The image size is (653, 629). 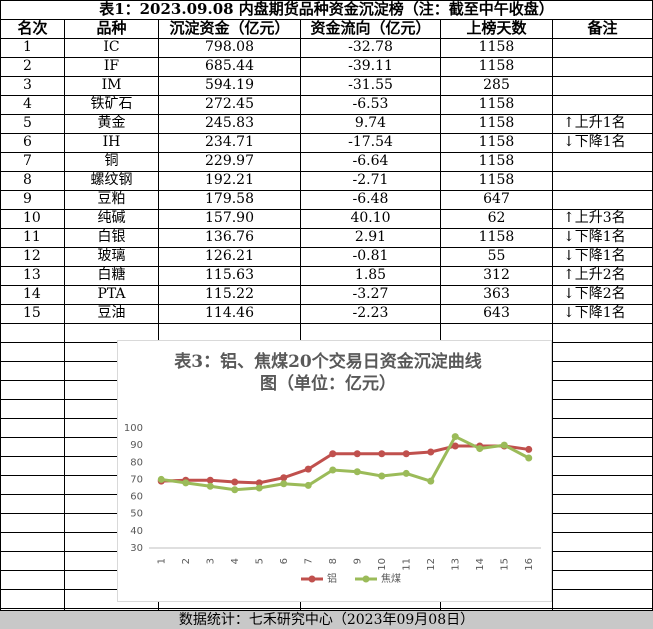 I want to click on y-tick-label: 50, so click(x=136, y=514).